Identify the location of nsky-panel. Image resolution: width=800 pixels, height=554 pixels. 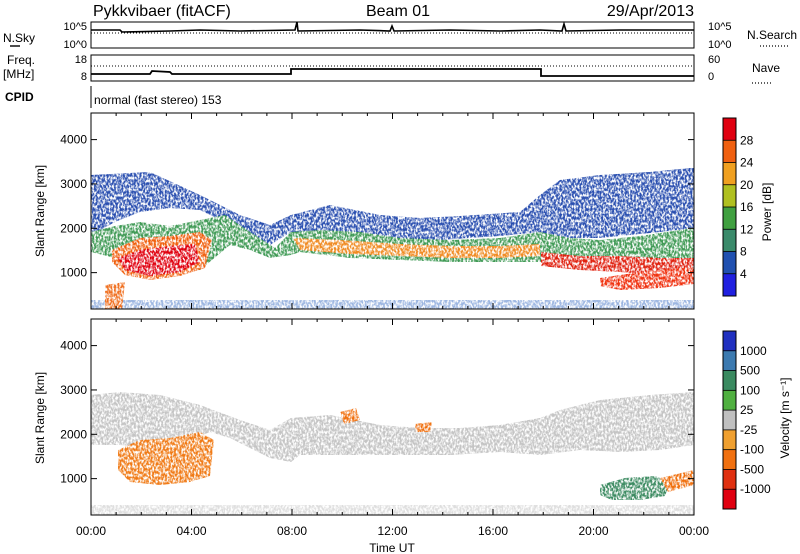
(392, 35).